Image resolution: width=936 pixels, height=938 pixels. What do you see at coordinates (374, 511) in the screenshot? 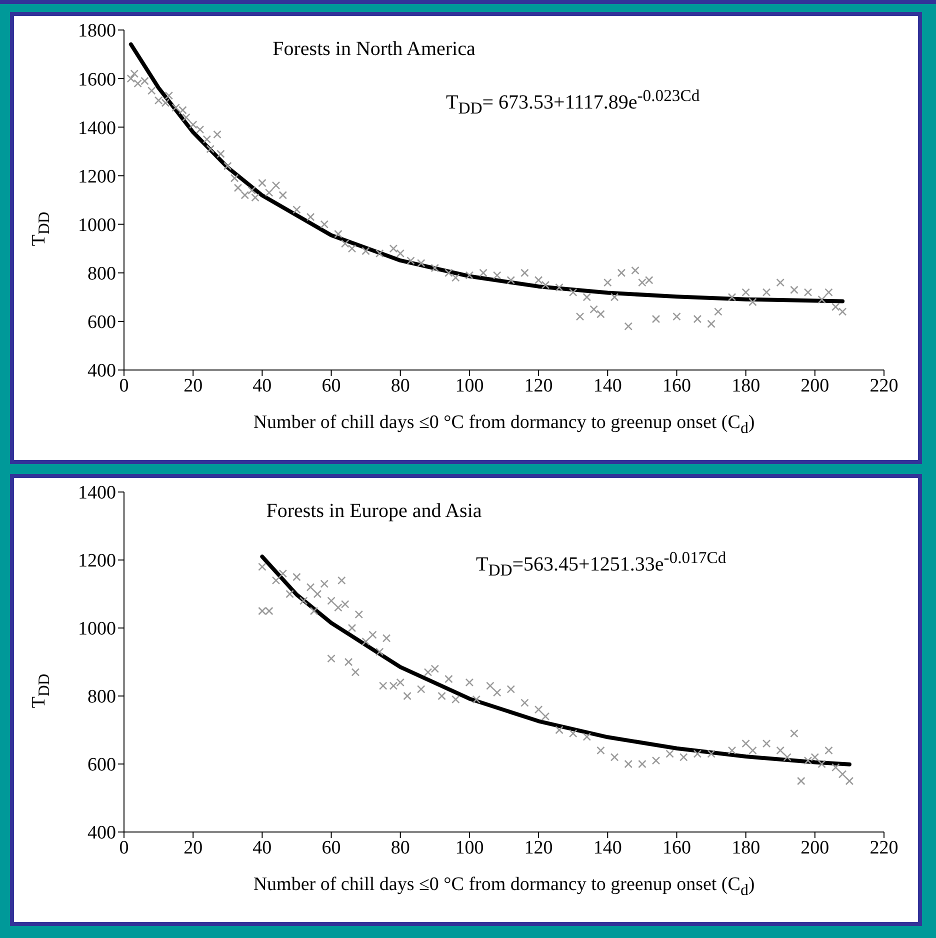
I see `chart-title: Forests in Europe and Asia` at bounding box center [374, 511].